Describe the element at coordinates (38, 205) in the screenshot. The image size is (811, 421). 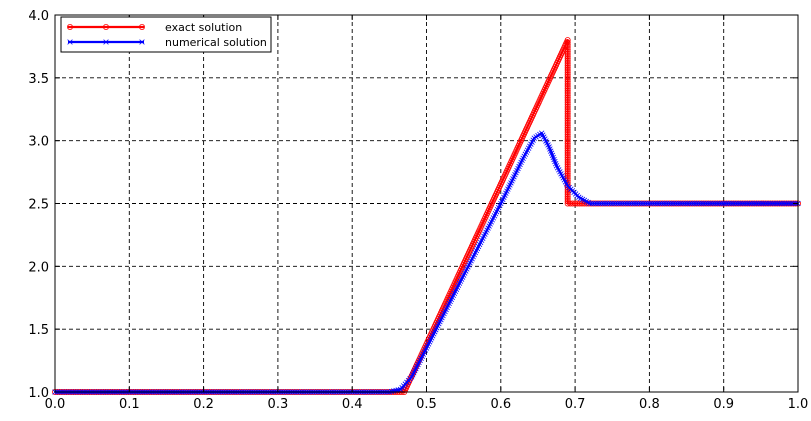
I see `y-tick-label: 2.5` at that location.